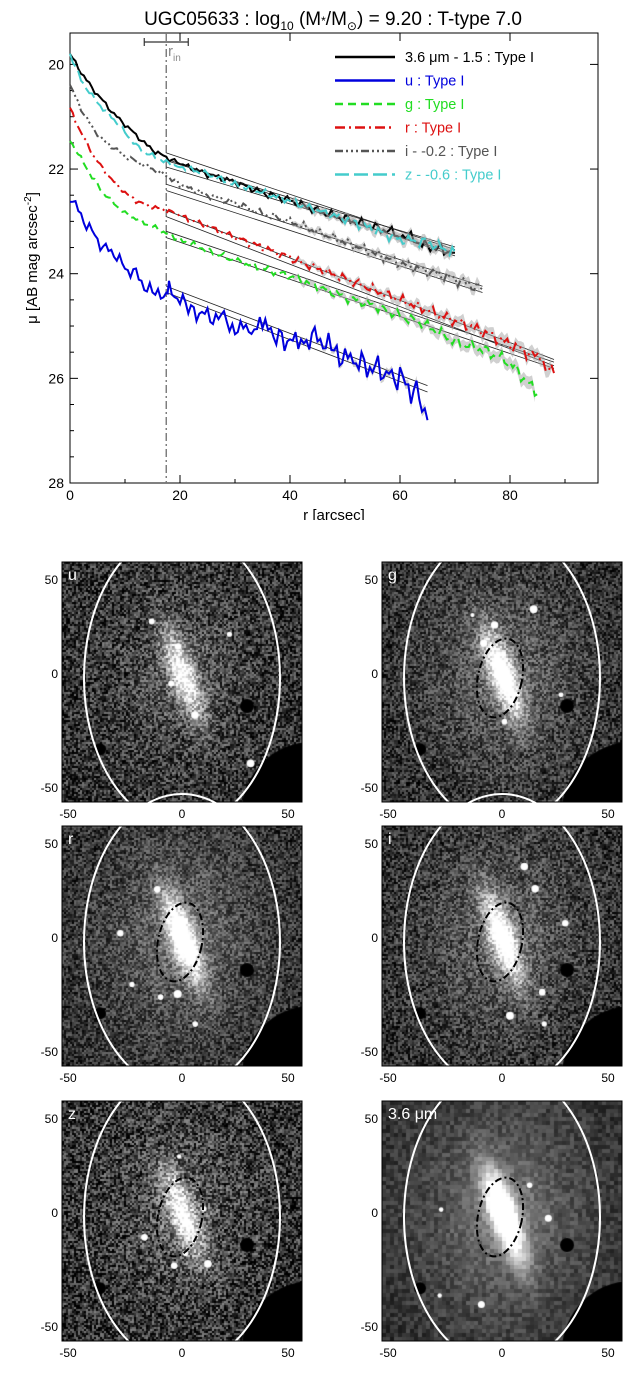 The height and width of the screenshot is (1386, 639). Describe the element at coordinates (434, 105) in the screenshot. I see `legend-label: g : Type I` at that location.